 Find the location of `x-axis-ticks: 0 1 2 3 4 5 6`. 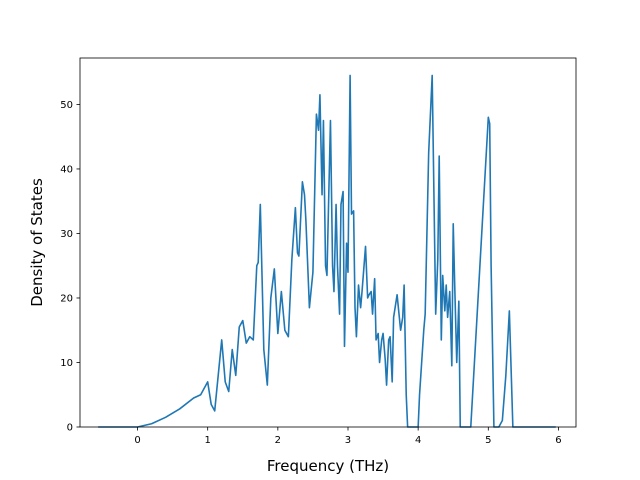

x-axis-ticks: 0 1 2 3 4 5 6 is located at coordinates (348, 436).